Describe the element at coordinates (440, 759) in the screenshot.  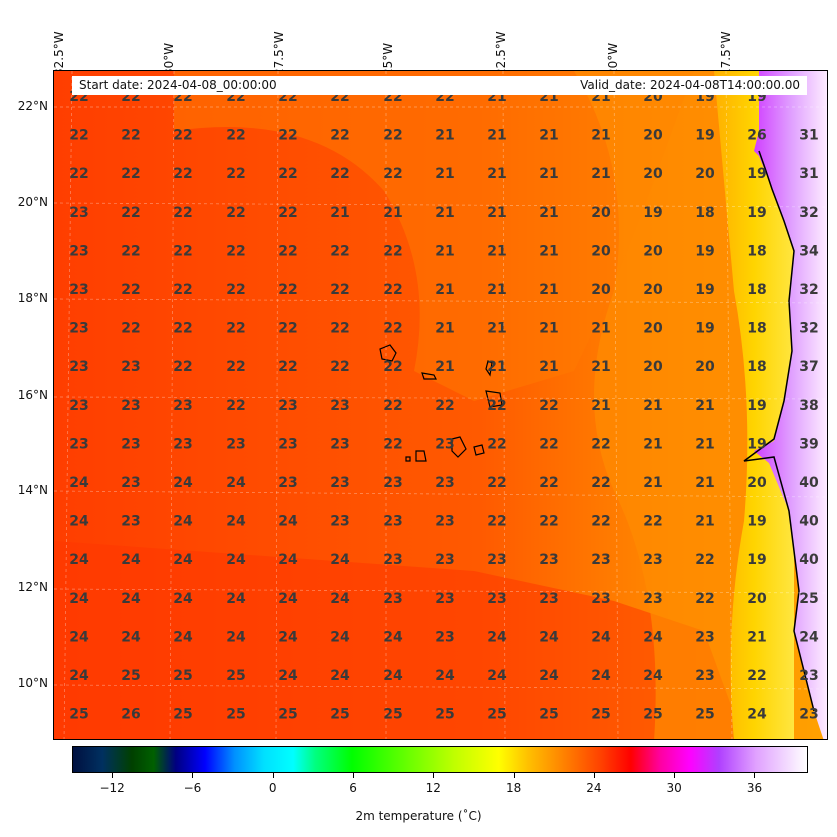
I see `colorbar-gradient` at that location.